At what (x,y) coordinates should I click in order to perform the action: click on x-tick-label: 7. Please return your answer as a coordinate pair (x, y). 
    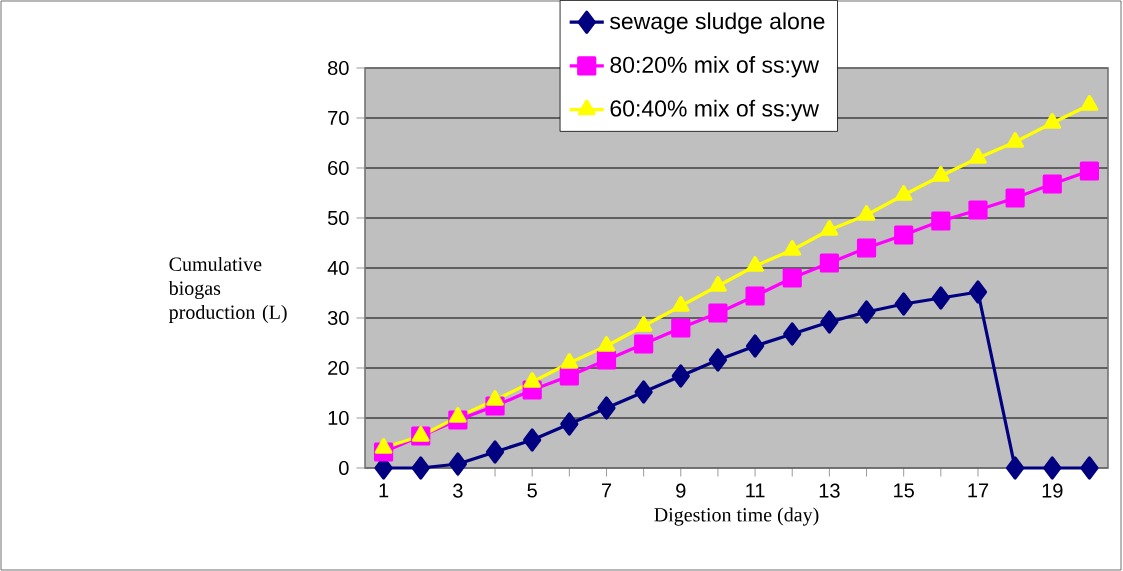
    Looking at the image, I should click on (606, 490).